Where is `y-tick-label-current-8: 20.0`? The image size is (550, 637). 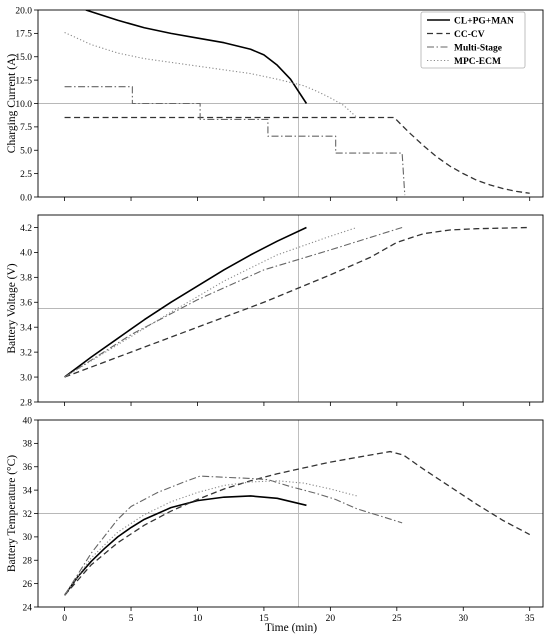
y-tick-label-current-8: 20.0 is located at coordinates (23, 11).